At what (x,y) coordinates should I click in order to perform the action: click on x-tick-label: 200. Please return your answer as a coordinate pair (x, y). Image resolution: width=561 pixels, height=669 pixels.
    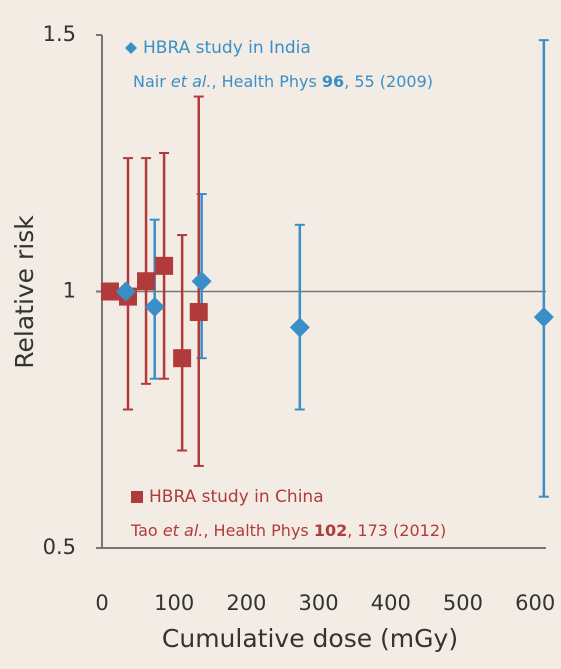
    Looking at the image, I should click on (246, 603).